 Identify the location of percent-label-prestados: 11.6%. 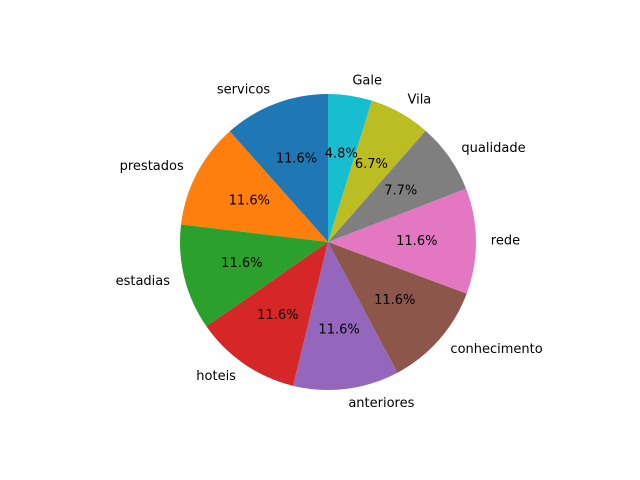
(249, 200).